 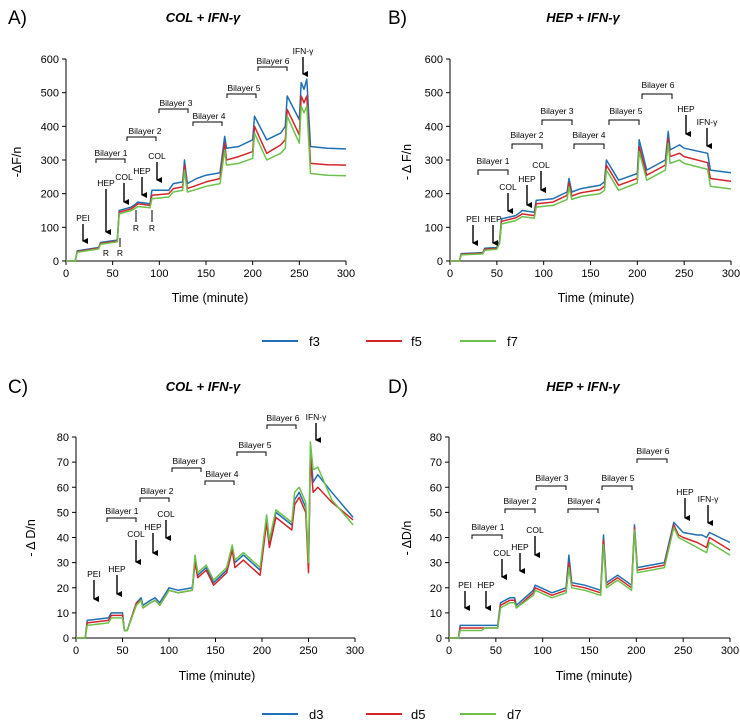 I want to click on series-line-f3, so click(x=206, y=170).